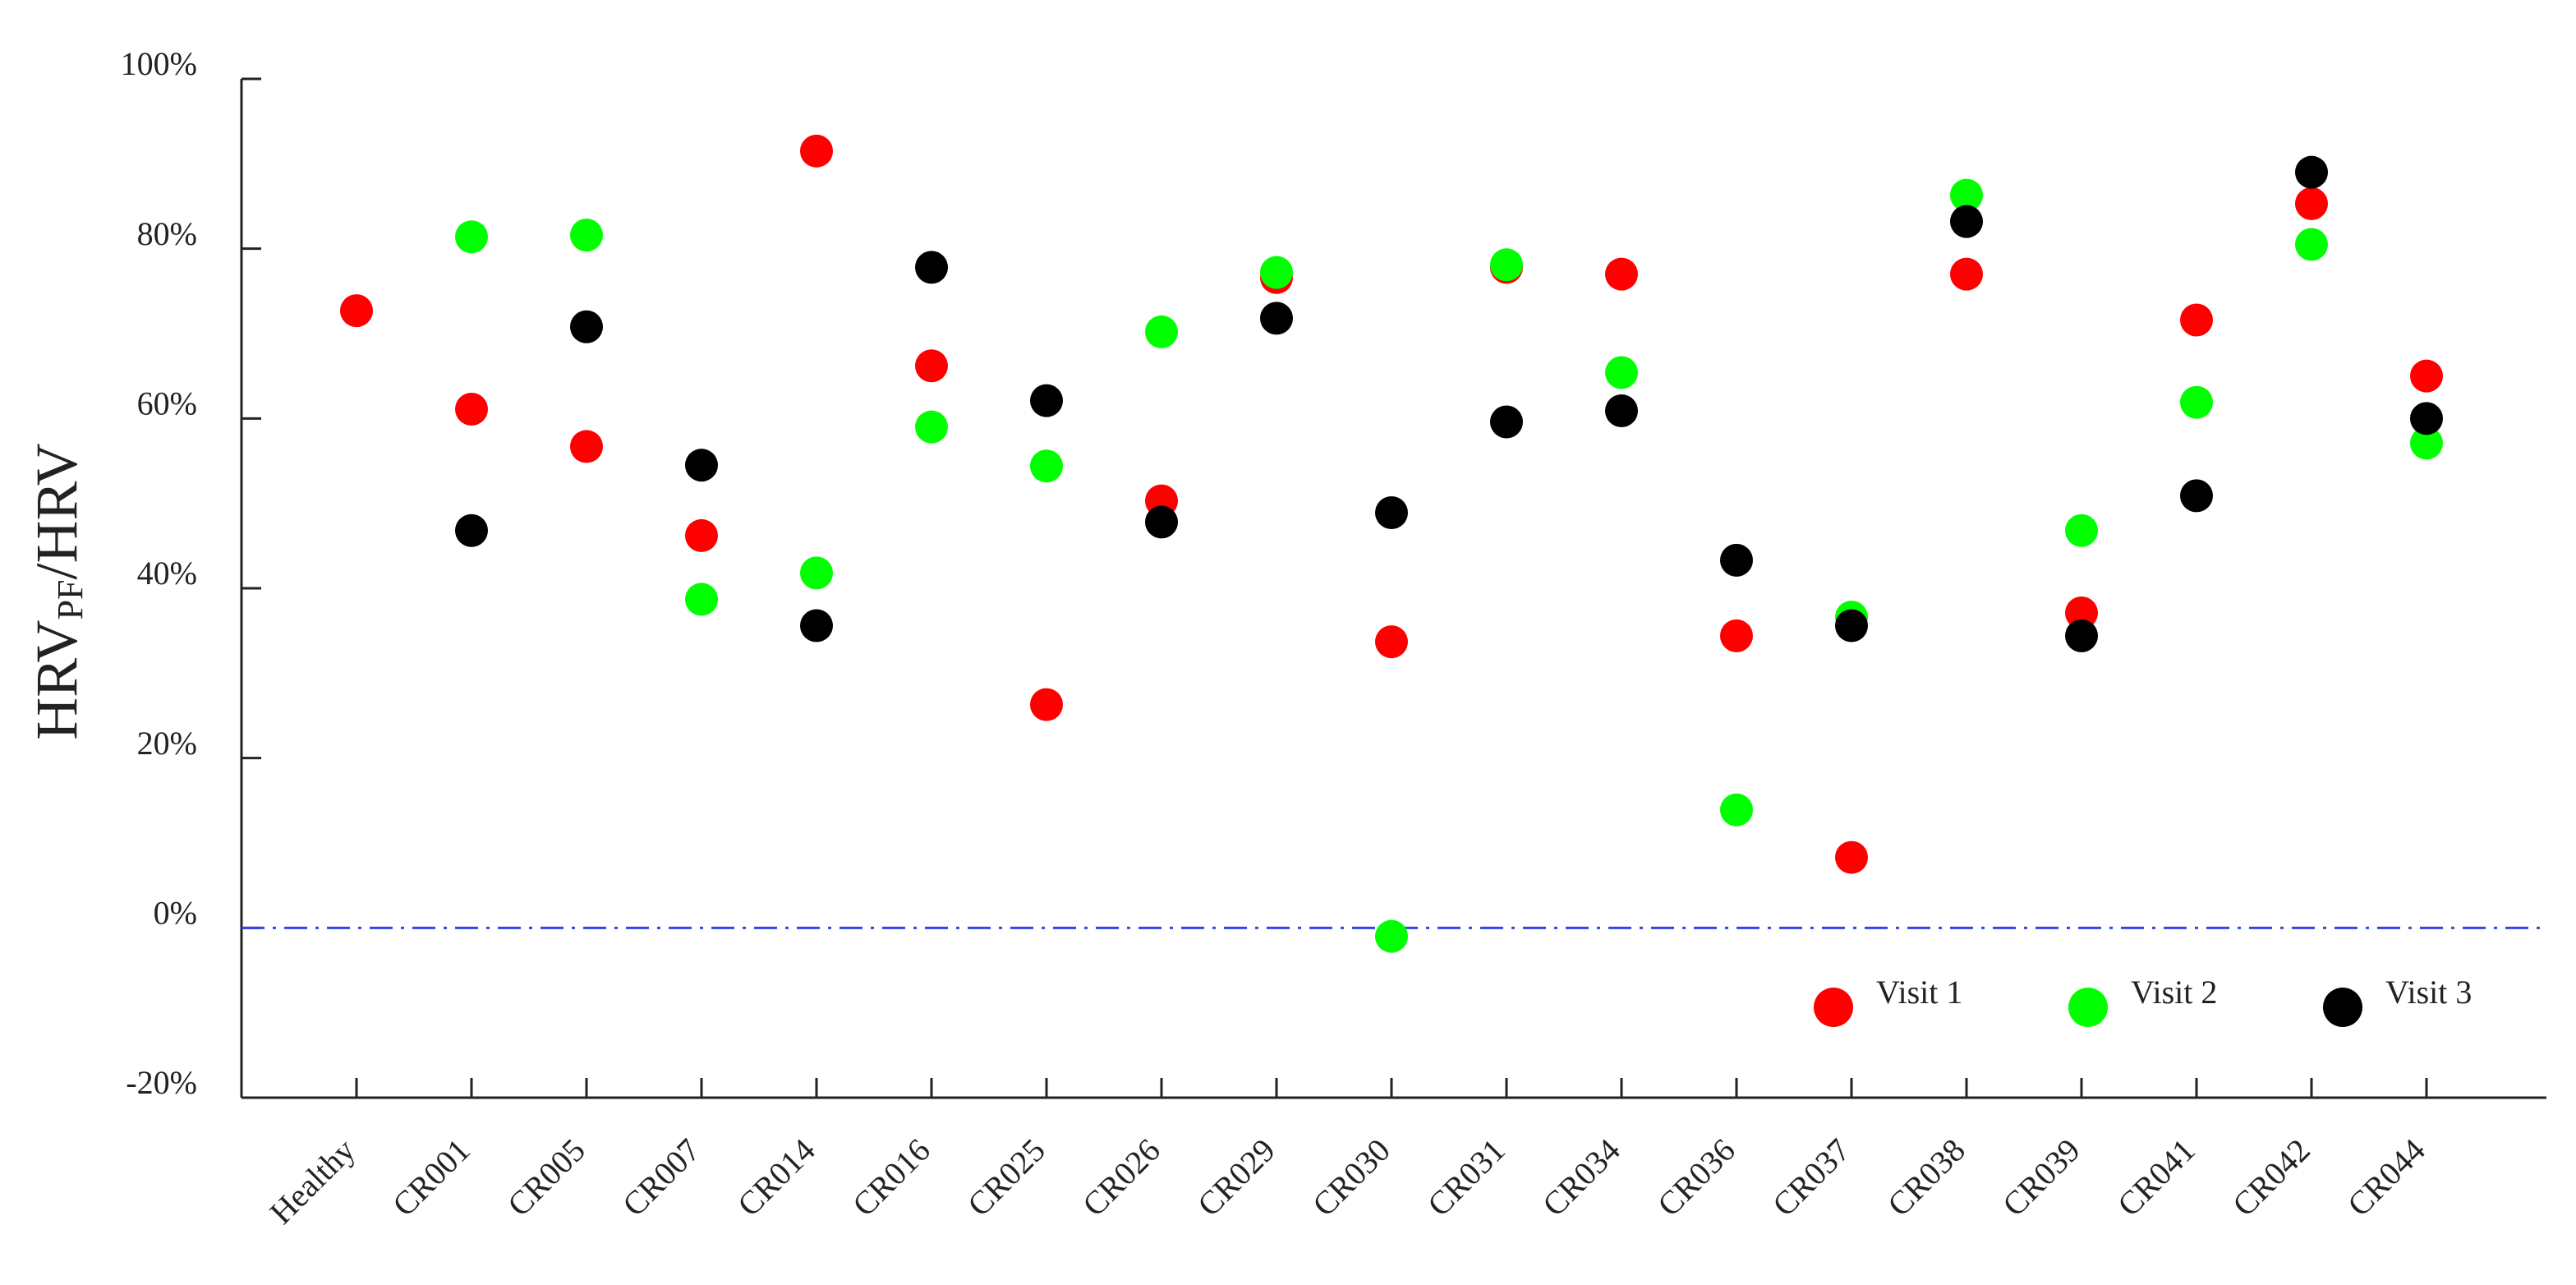 This screenshot has width=2576, height=1285. Describe the element at coordinates (2174, 992) in the screenshot. I see `legend-label: Visit 2` at that location.